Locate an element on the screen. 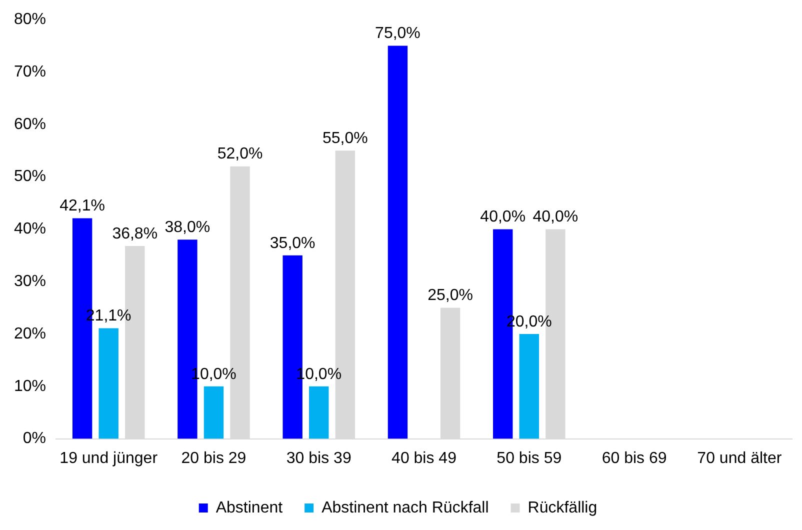 The width and height of the screenshot is (802, 530). x-tick-label: 20 bis 29 is located at coordinates (213, 458).